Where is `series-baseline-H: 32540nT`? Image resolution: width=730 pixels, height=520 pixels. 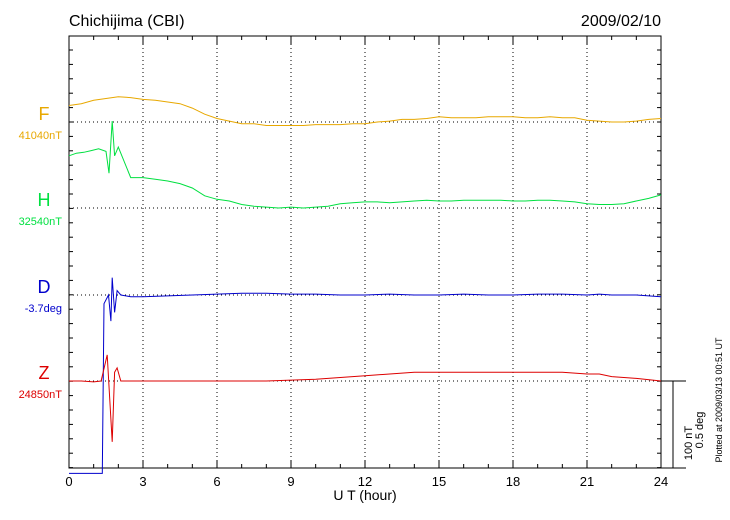 series-baseline-H: 32540nT is located at coordinates (41, 222).